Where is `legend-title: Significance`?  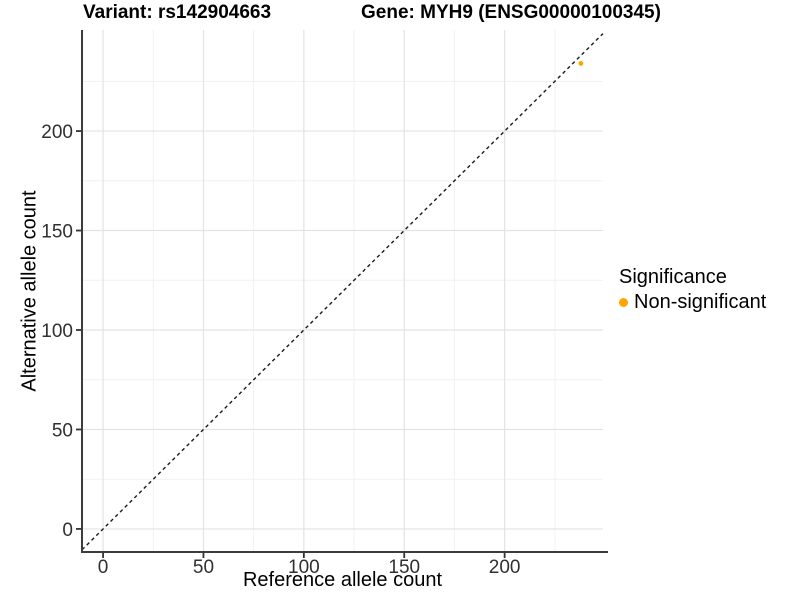 legend-title: Significance is located at coordinates (673, 277).